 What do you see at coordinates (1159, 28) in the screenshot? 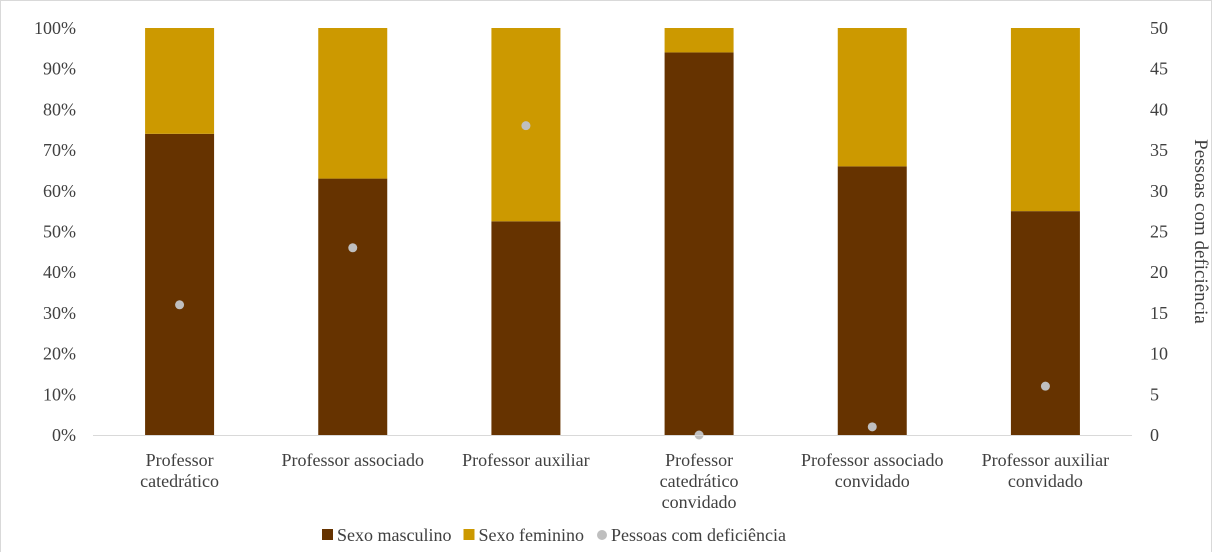
I see `y-right-tick-label: 50` at bounding box center [1159, 28].